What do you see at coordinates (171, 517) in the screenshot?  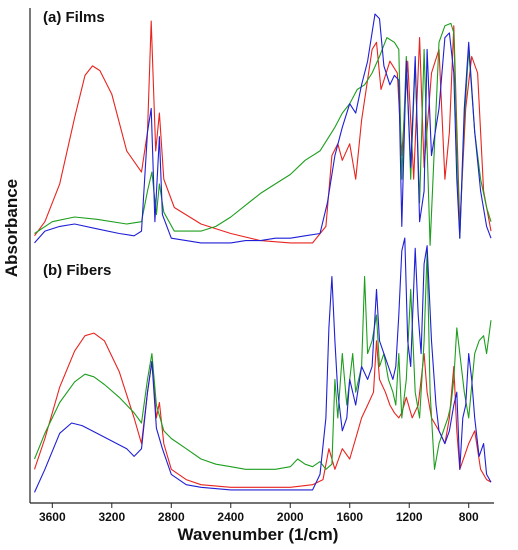 I see `x-tick-label: 2800` at bounding box center [171, 517].